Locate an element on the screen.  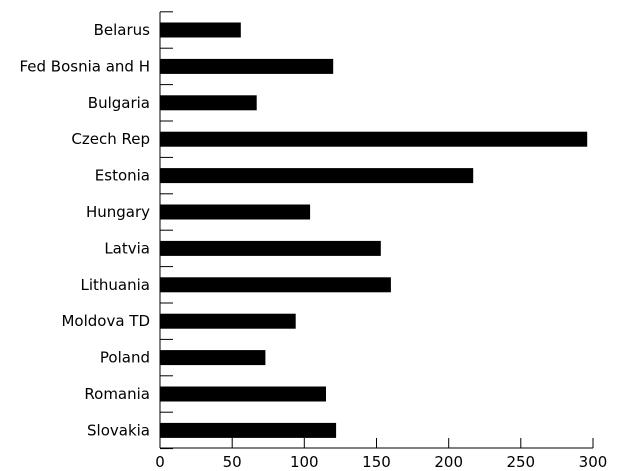
category-label: Slovakia is located at coordinates (118, 430).